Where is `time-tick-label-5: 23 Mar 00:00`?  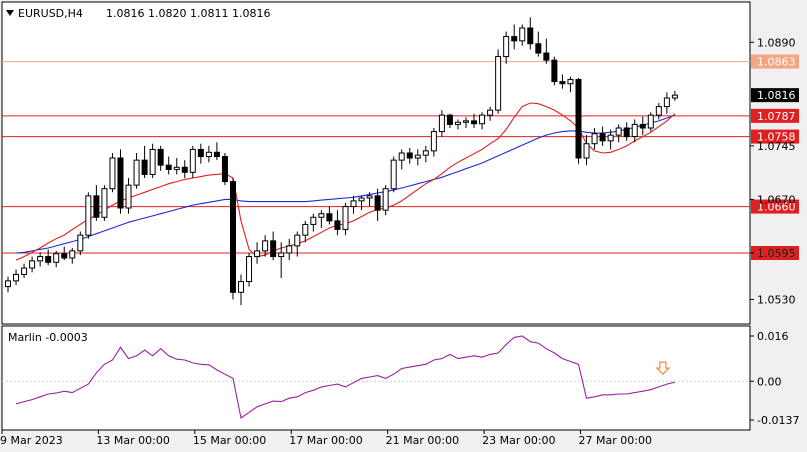 time-tick-label-5: 23 Mar 00:00 is located at coordinates (518, 440).